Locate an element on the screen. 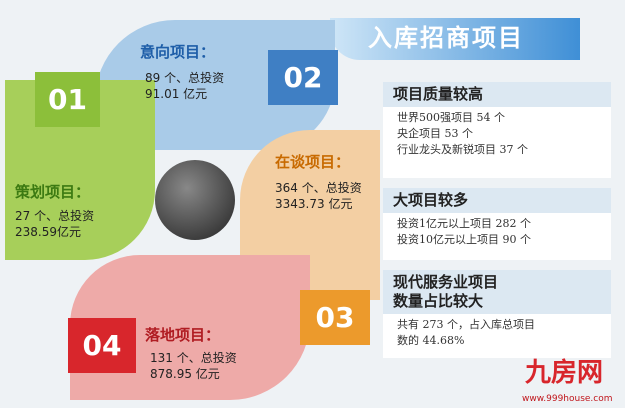 The image size is (625, 408). box-line: 世界500强项目 54 个 is located at coordinates (451, 117).